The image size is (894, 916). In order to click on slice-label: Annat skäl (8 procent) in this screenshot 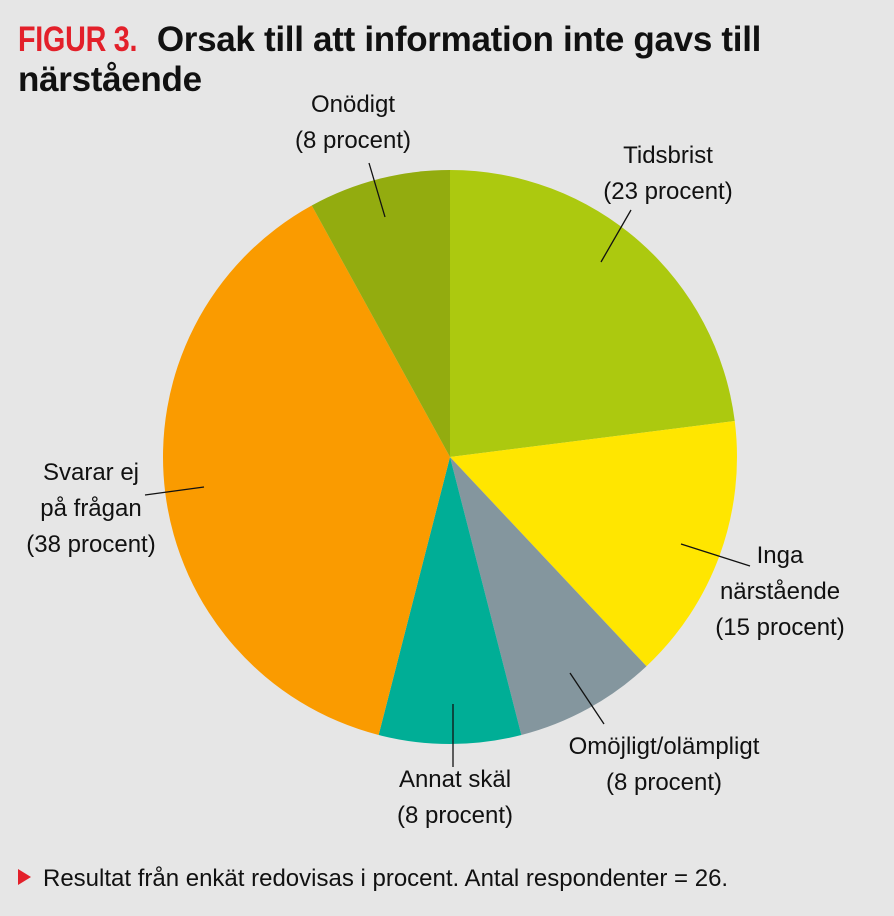, I will do `click(455, 797)`.